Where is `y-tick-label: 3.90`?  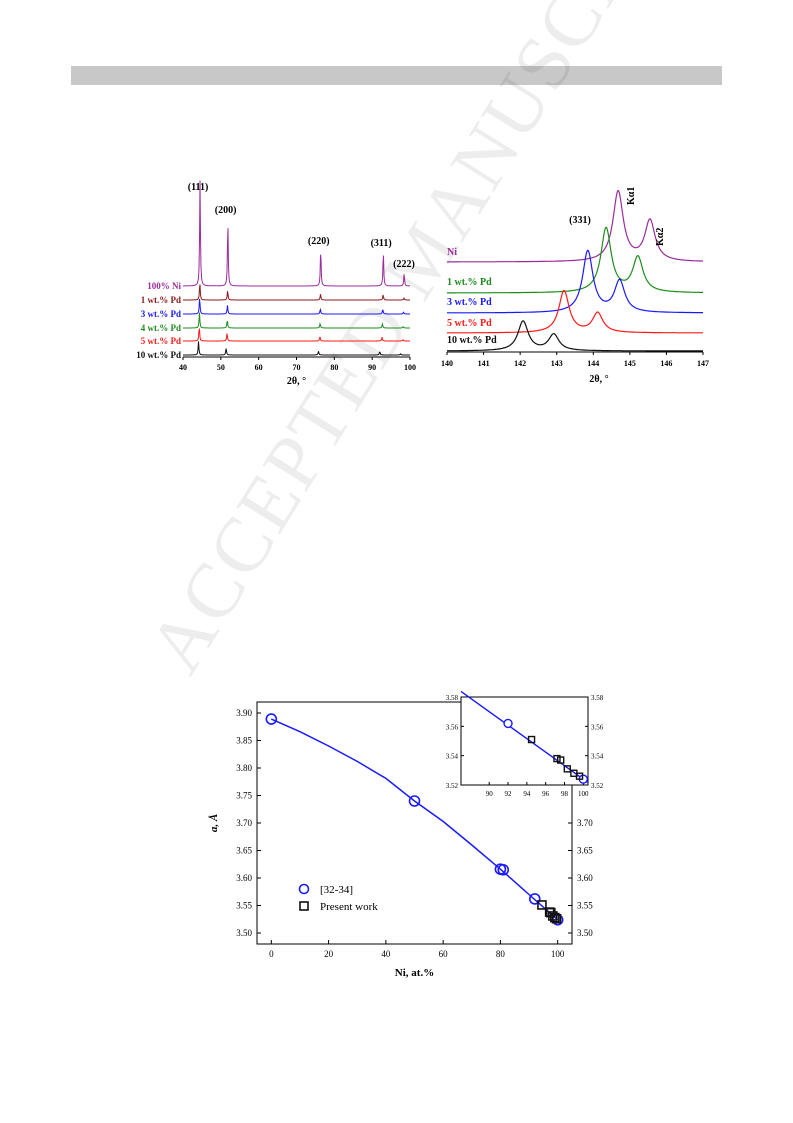 y-tick-label: 3.90 is located at coordinates (244, 713).